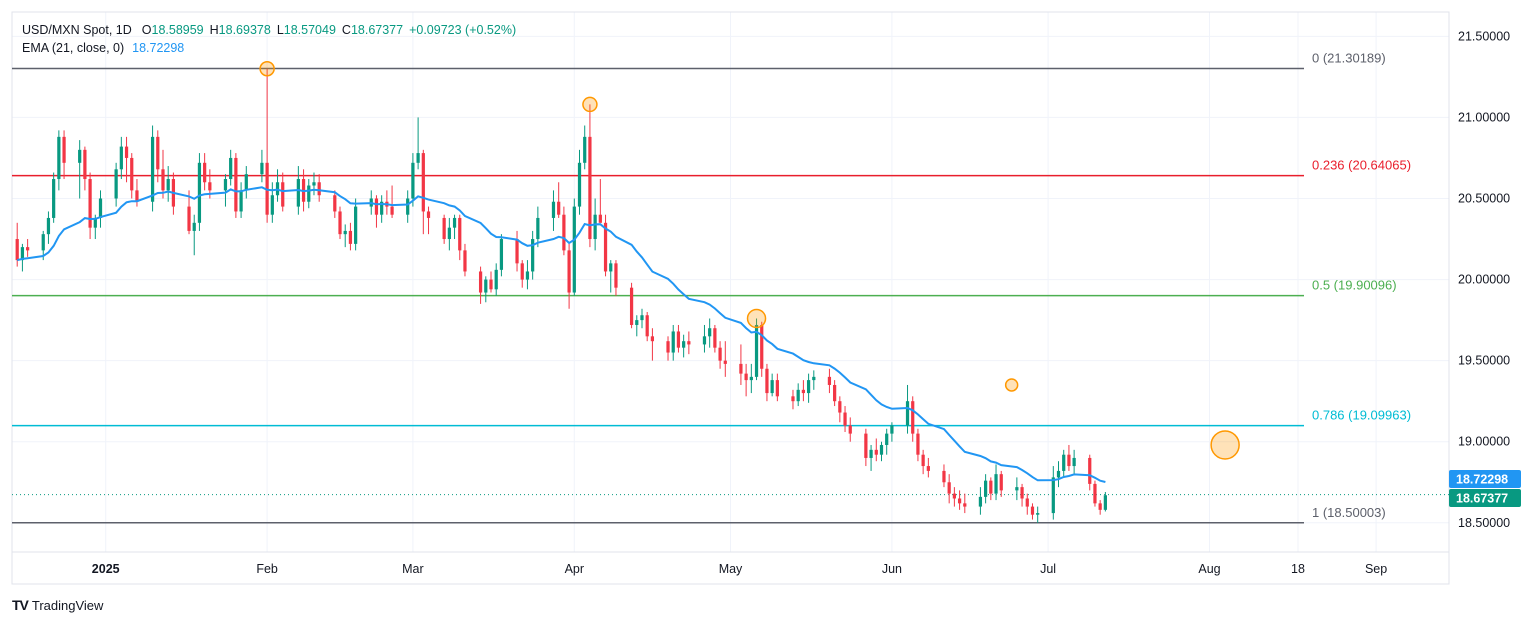 This screenshot has height=626, width=1536. I want to click on change-value: +0.09723 (+0.52%), so click(463, 30).